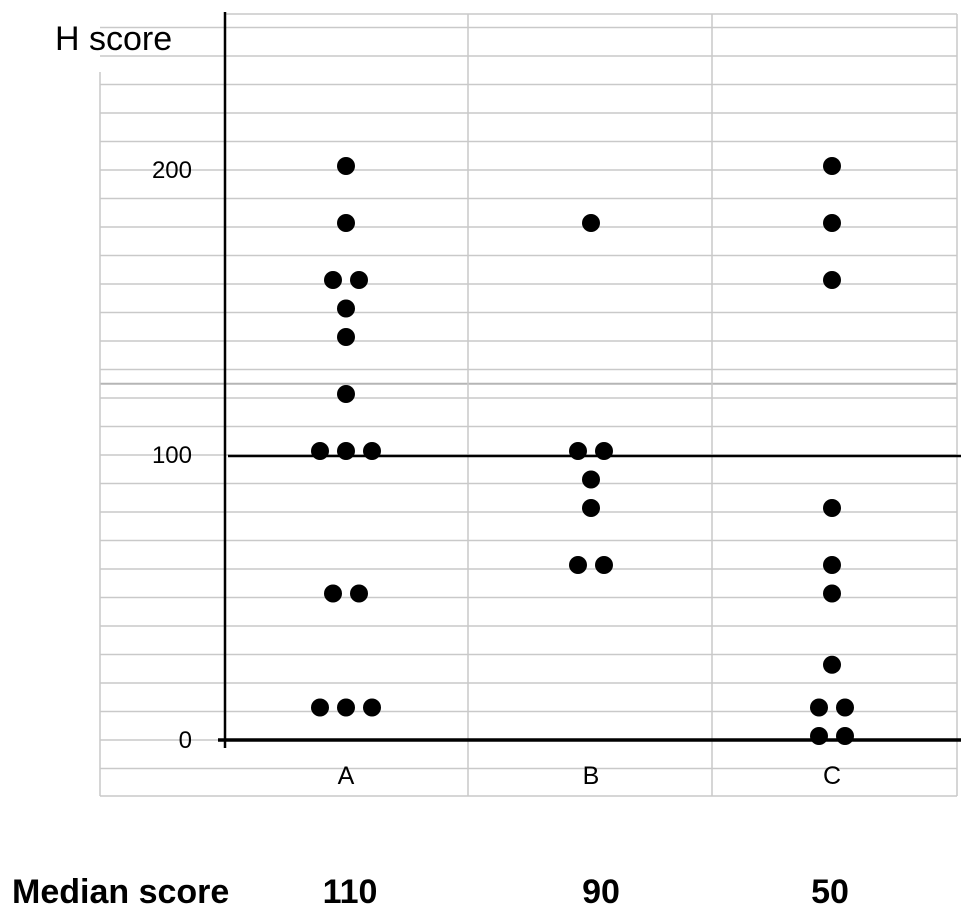  Describe the element at coordinates (185, 740) in the screenshot. I see `y-tick-label: 0` at that location.